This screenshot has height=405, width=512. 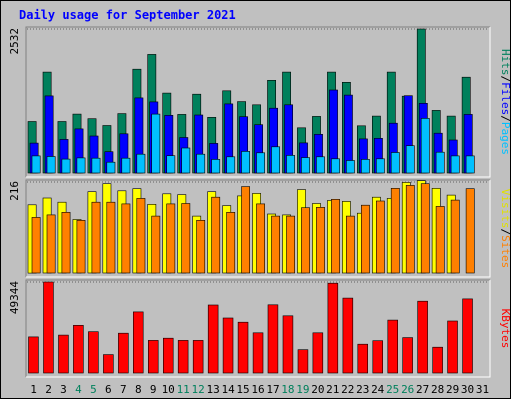 I want to click on day-label-24: 24, so click(x=378, y=389).